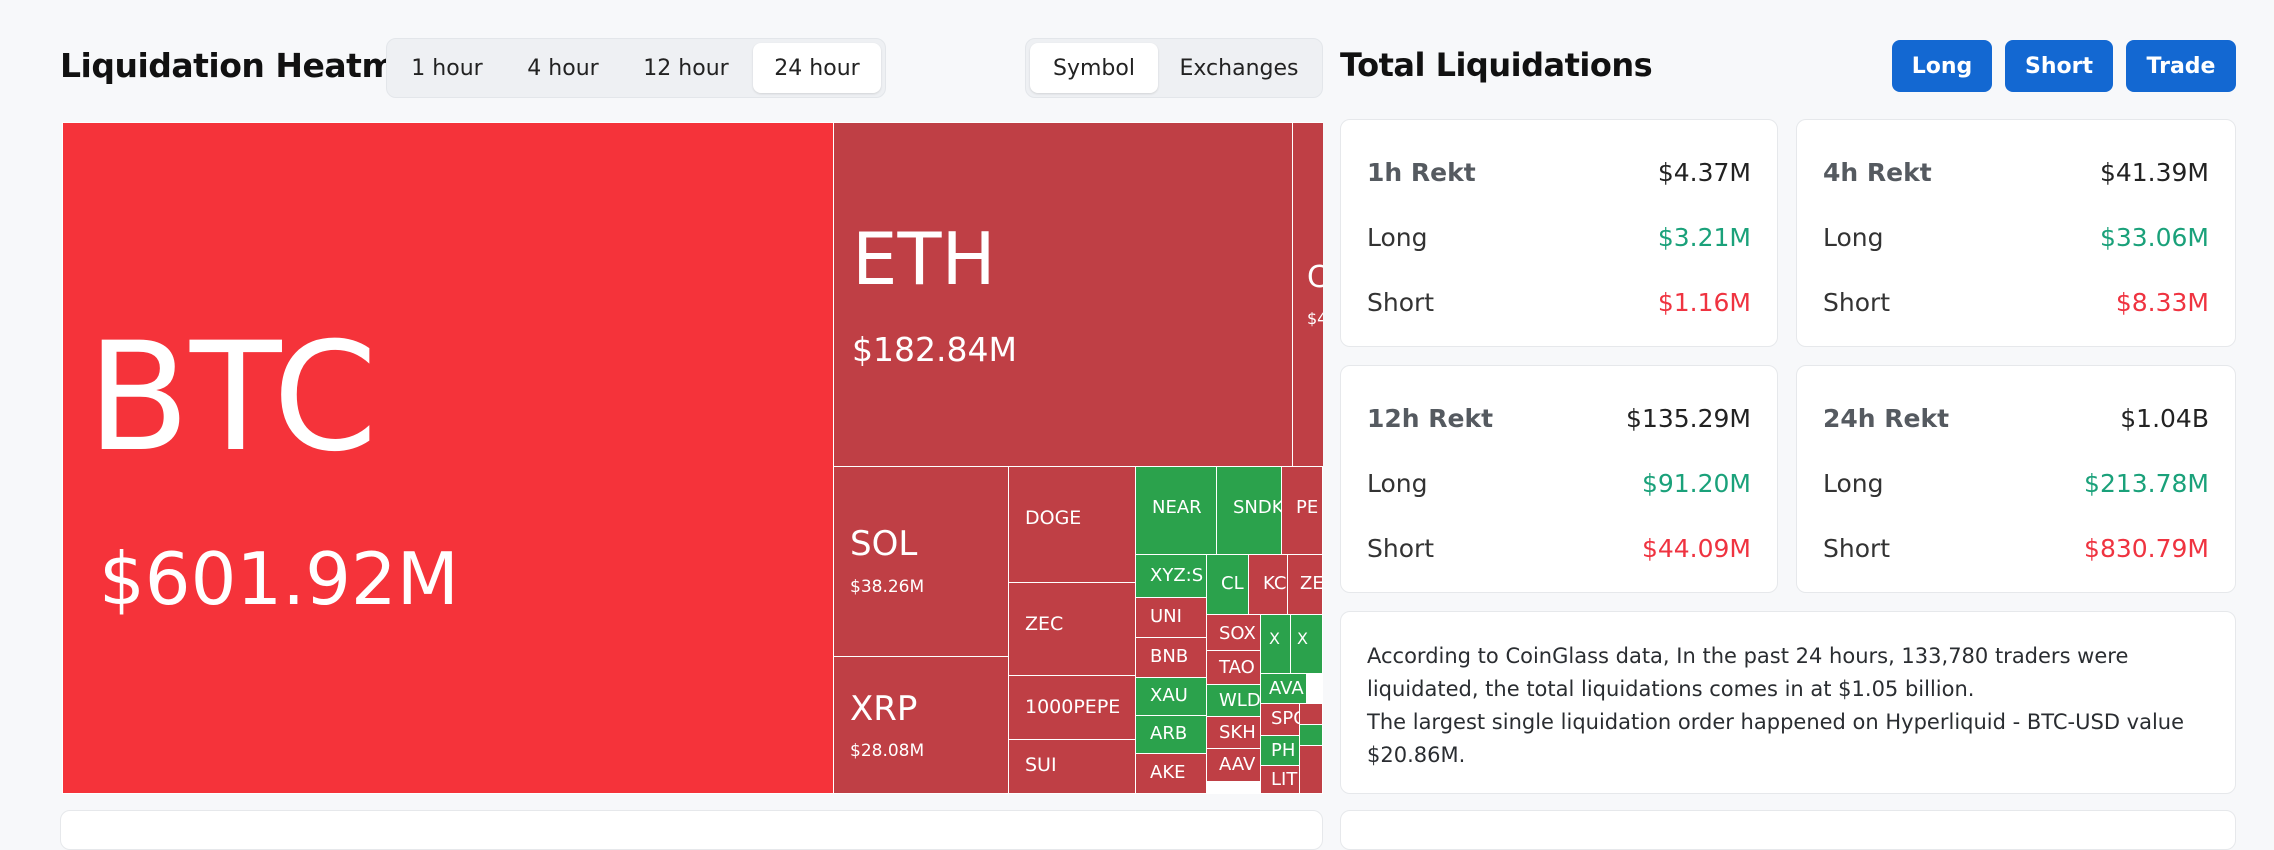 This screenshot has height=850, width=2274. Describe the element at coordinates (686, 68) in the screenshot. I see `tab-12-hour: 12 hour` at that location.